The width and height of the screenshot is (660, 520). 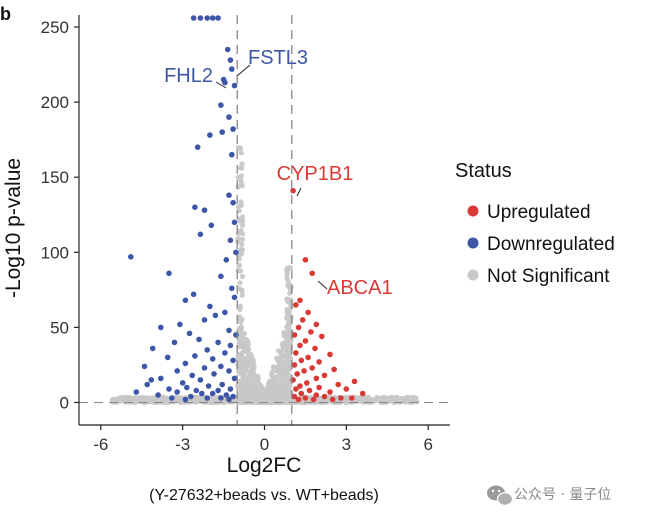 I want to click on legend-entries: Upregulated Downregulated Not Significant, so click(x=541, y=244).